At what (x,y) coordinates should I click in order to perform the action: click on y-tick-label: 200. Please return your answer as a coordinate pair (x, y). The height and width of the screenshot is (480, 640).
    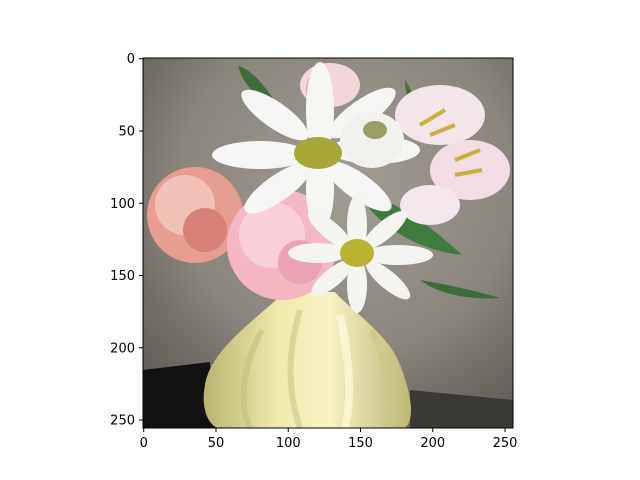
    Looking at the image, I should click on (122, 348).